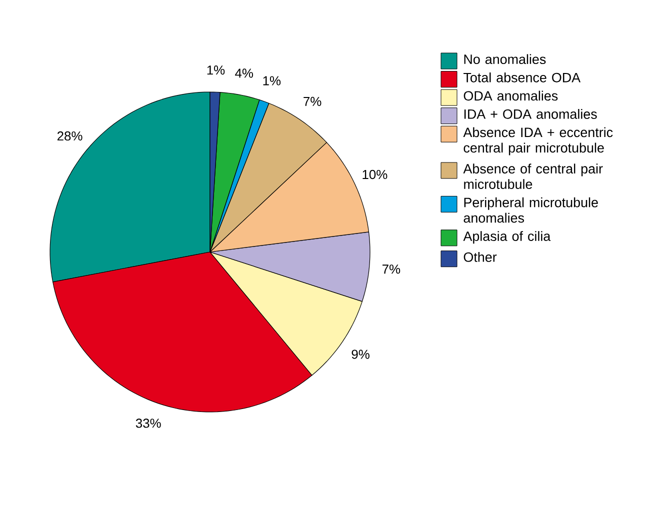 This screenshot has width=668, height=510. I want to click on data-label: 4%, so click(244, 73).